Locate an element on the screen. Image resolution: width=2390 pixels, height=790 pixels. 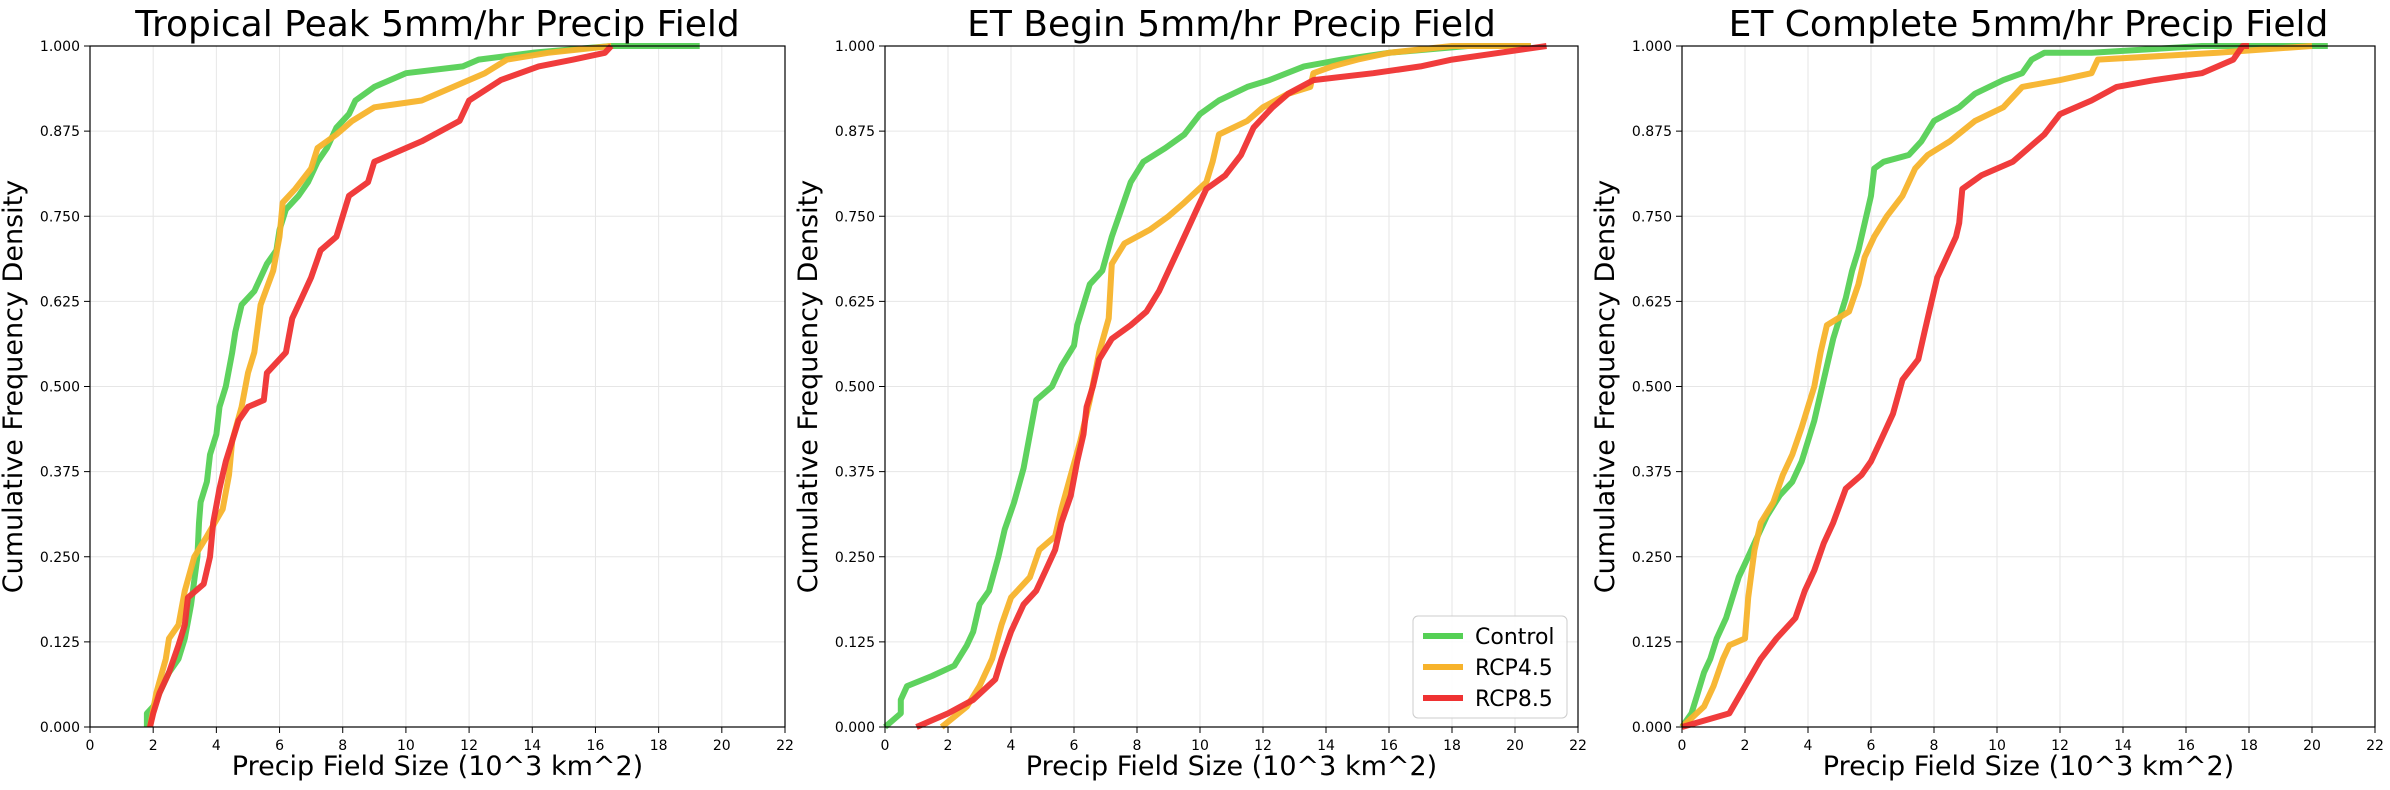
legend-label: RCP4.5 is located at coordinates (1514, 668).